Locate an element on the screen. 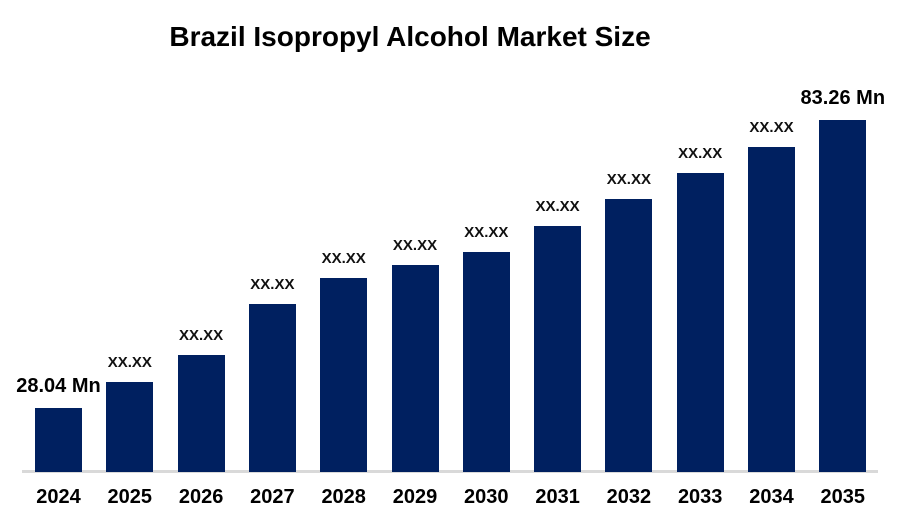  bar-value-label-2032: XX.XX is located at coordinates (628, 179).